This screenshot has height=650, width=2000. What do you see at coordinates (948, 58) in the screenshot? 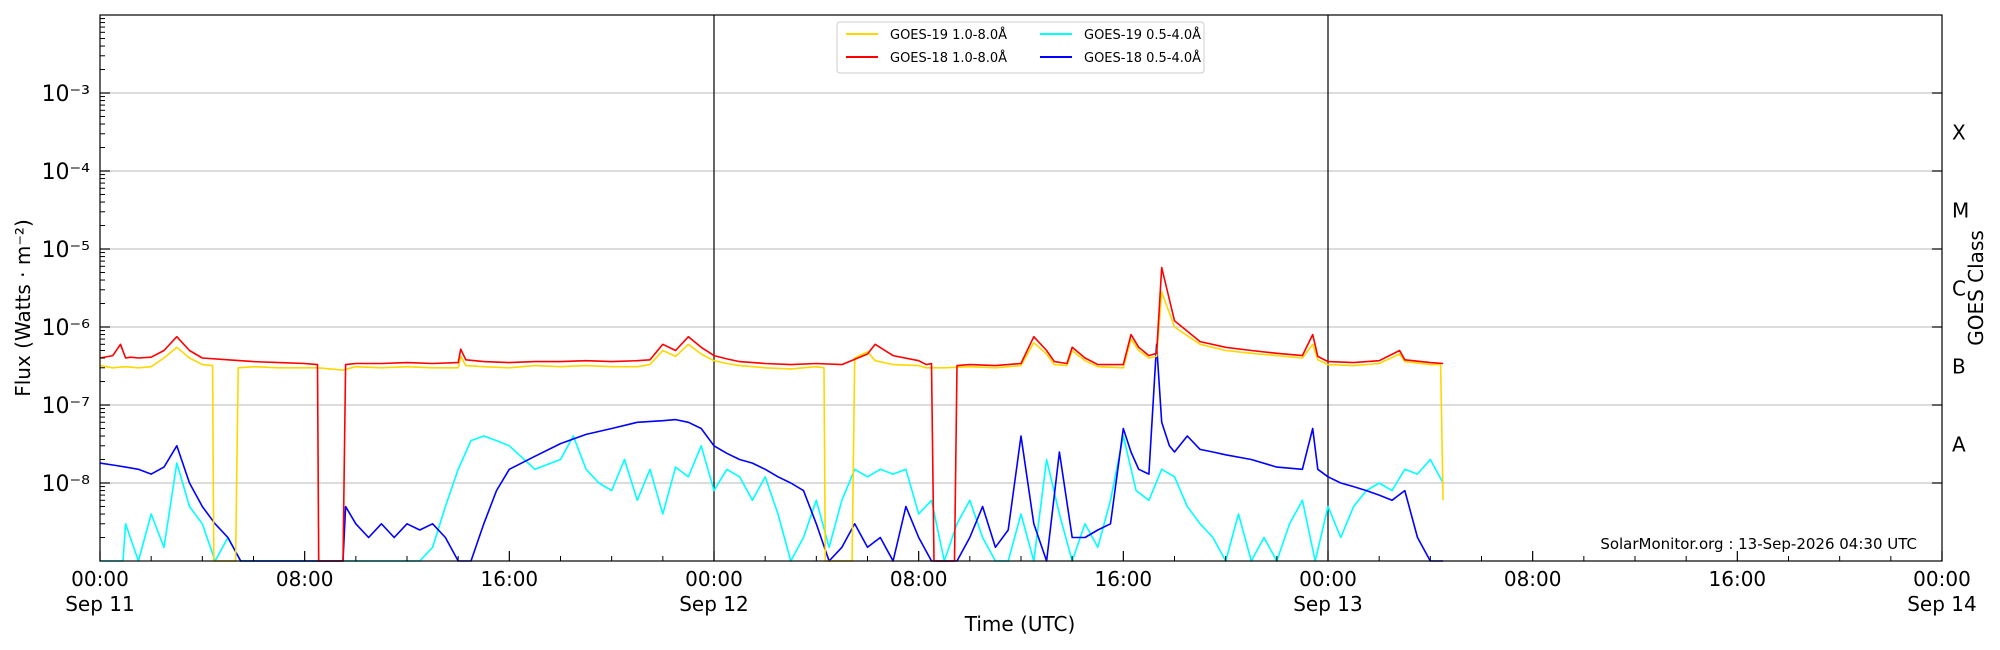
I see `legend-label: GOES-18 1.0-8.0Å` at bounding box center [948, 58].